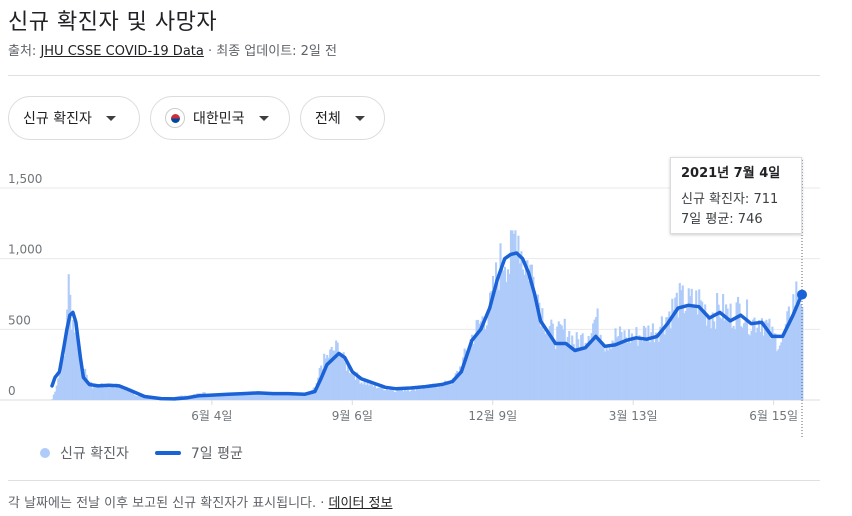  What do you see at coordinates (110, 118) in the screenshot?
I see `chevron-down-icon` at bounding box center [110, 118].